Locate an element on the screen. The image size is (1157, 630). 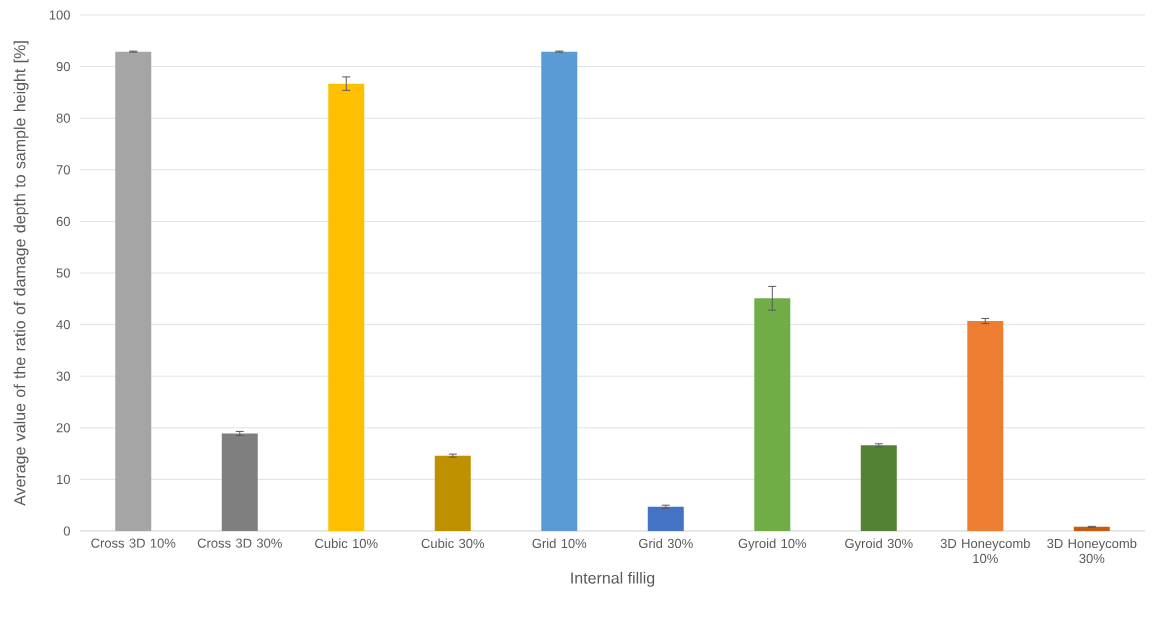
x-tick-label: Cubic 10% is located at coordinates (346, 543).